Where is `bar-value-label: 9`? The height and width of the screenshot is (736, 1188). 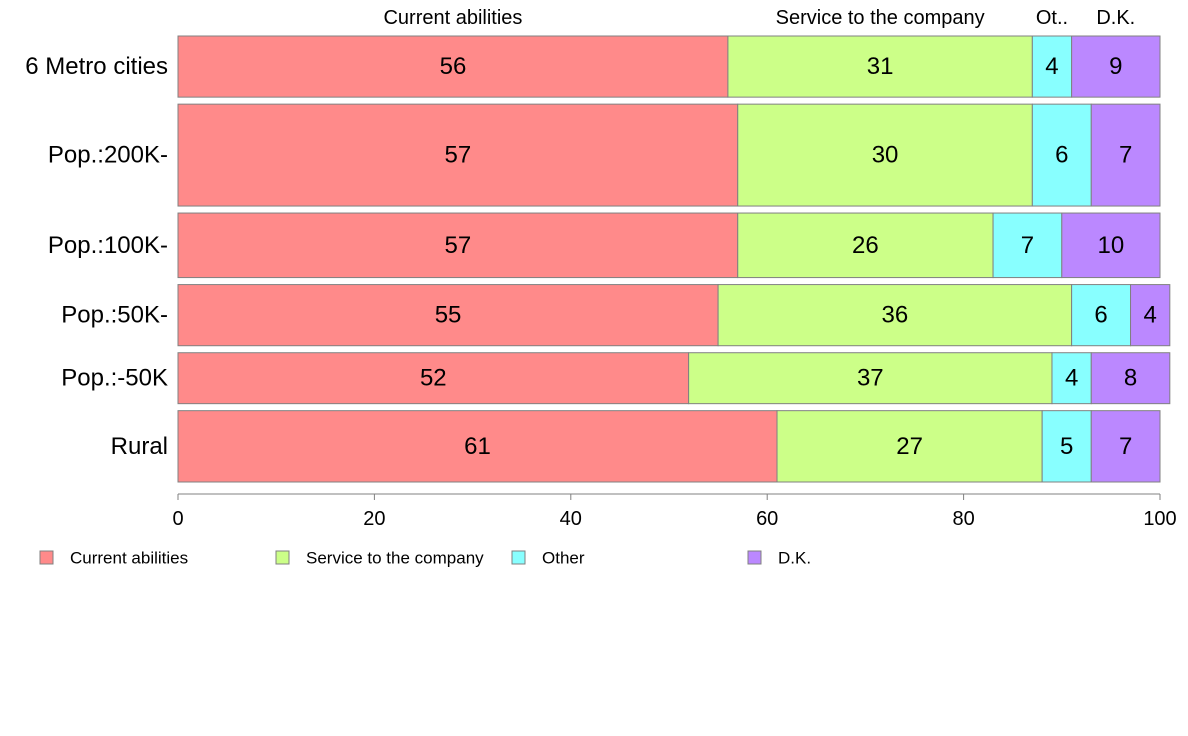
bar-value-label: 9 is located at coordinates (1115, 66).